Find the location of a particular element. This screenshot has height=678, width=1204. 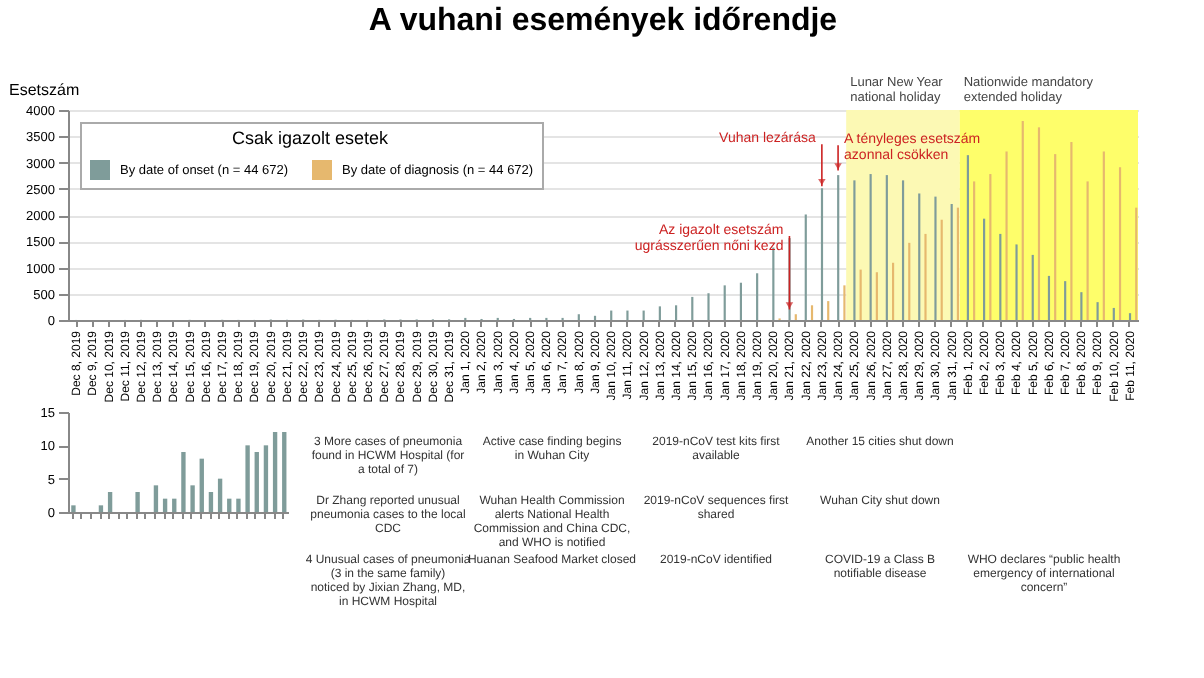

legend-title: Csak igazolt esetek is located at coordinates (310, 138).